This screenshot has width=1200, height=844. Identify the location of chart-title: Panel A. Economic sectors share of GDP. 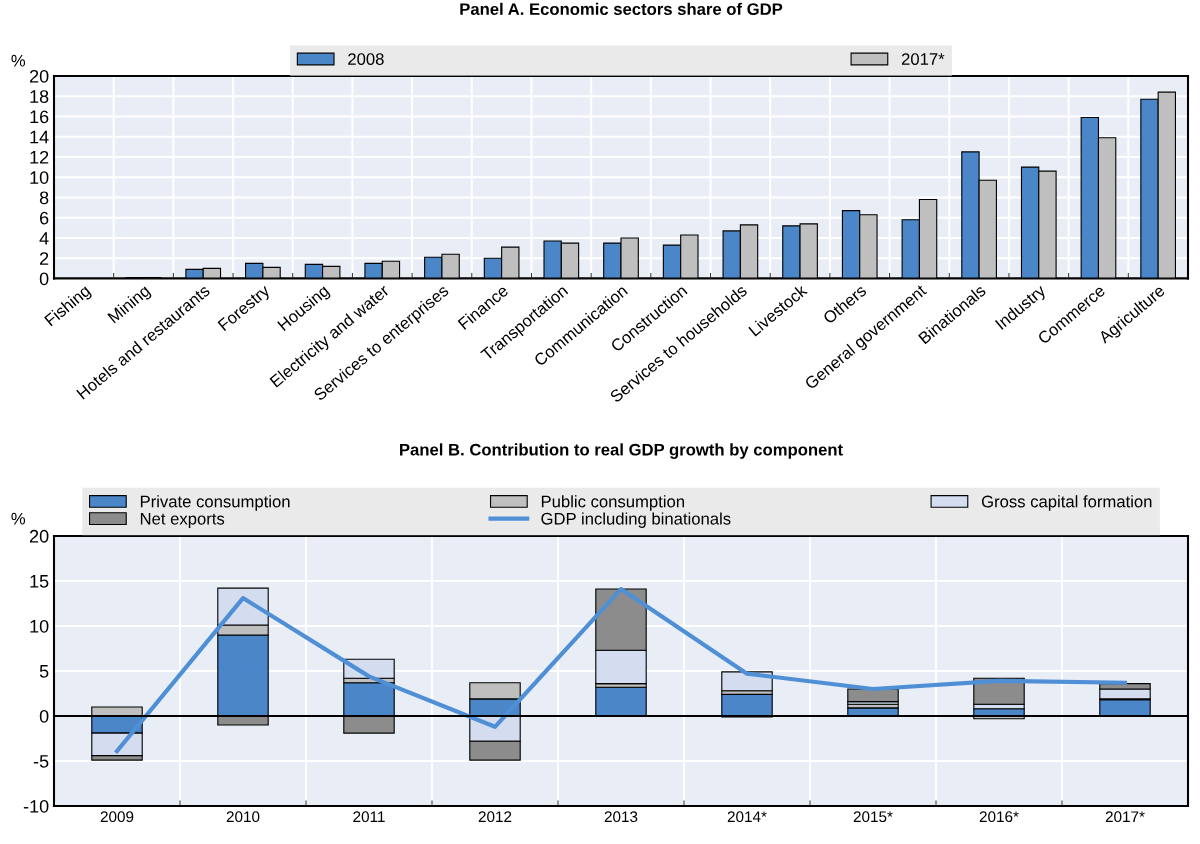
(621, 9).